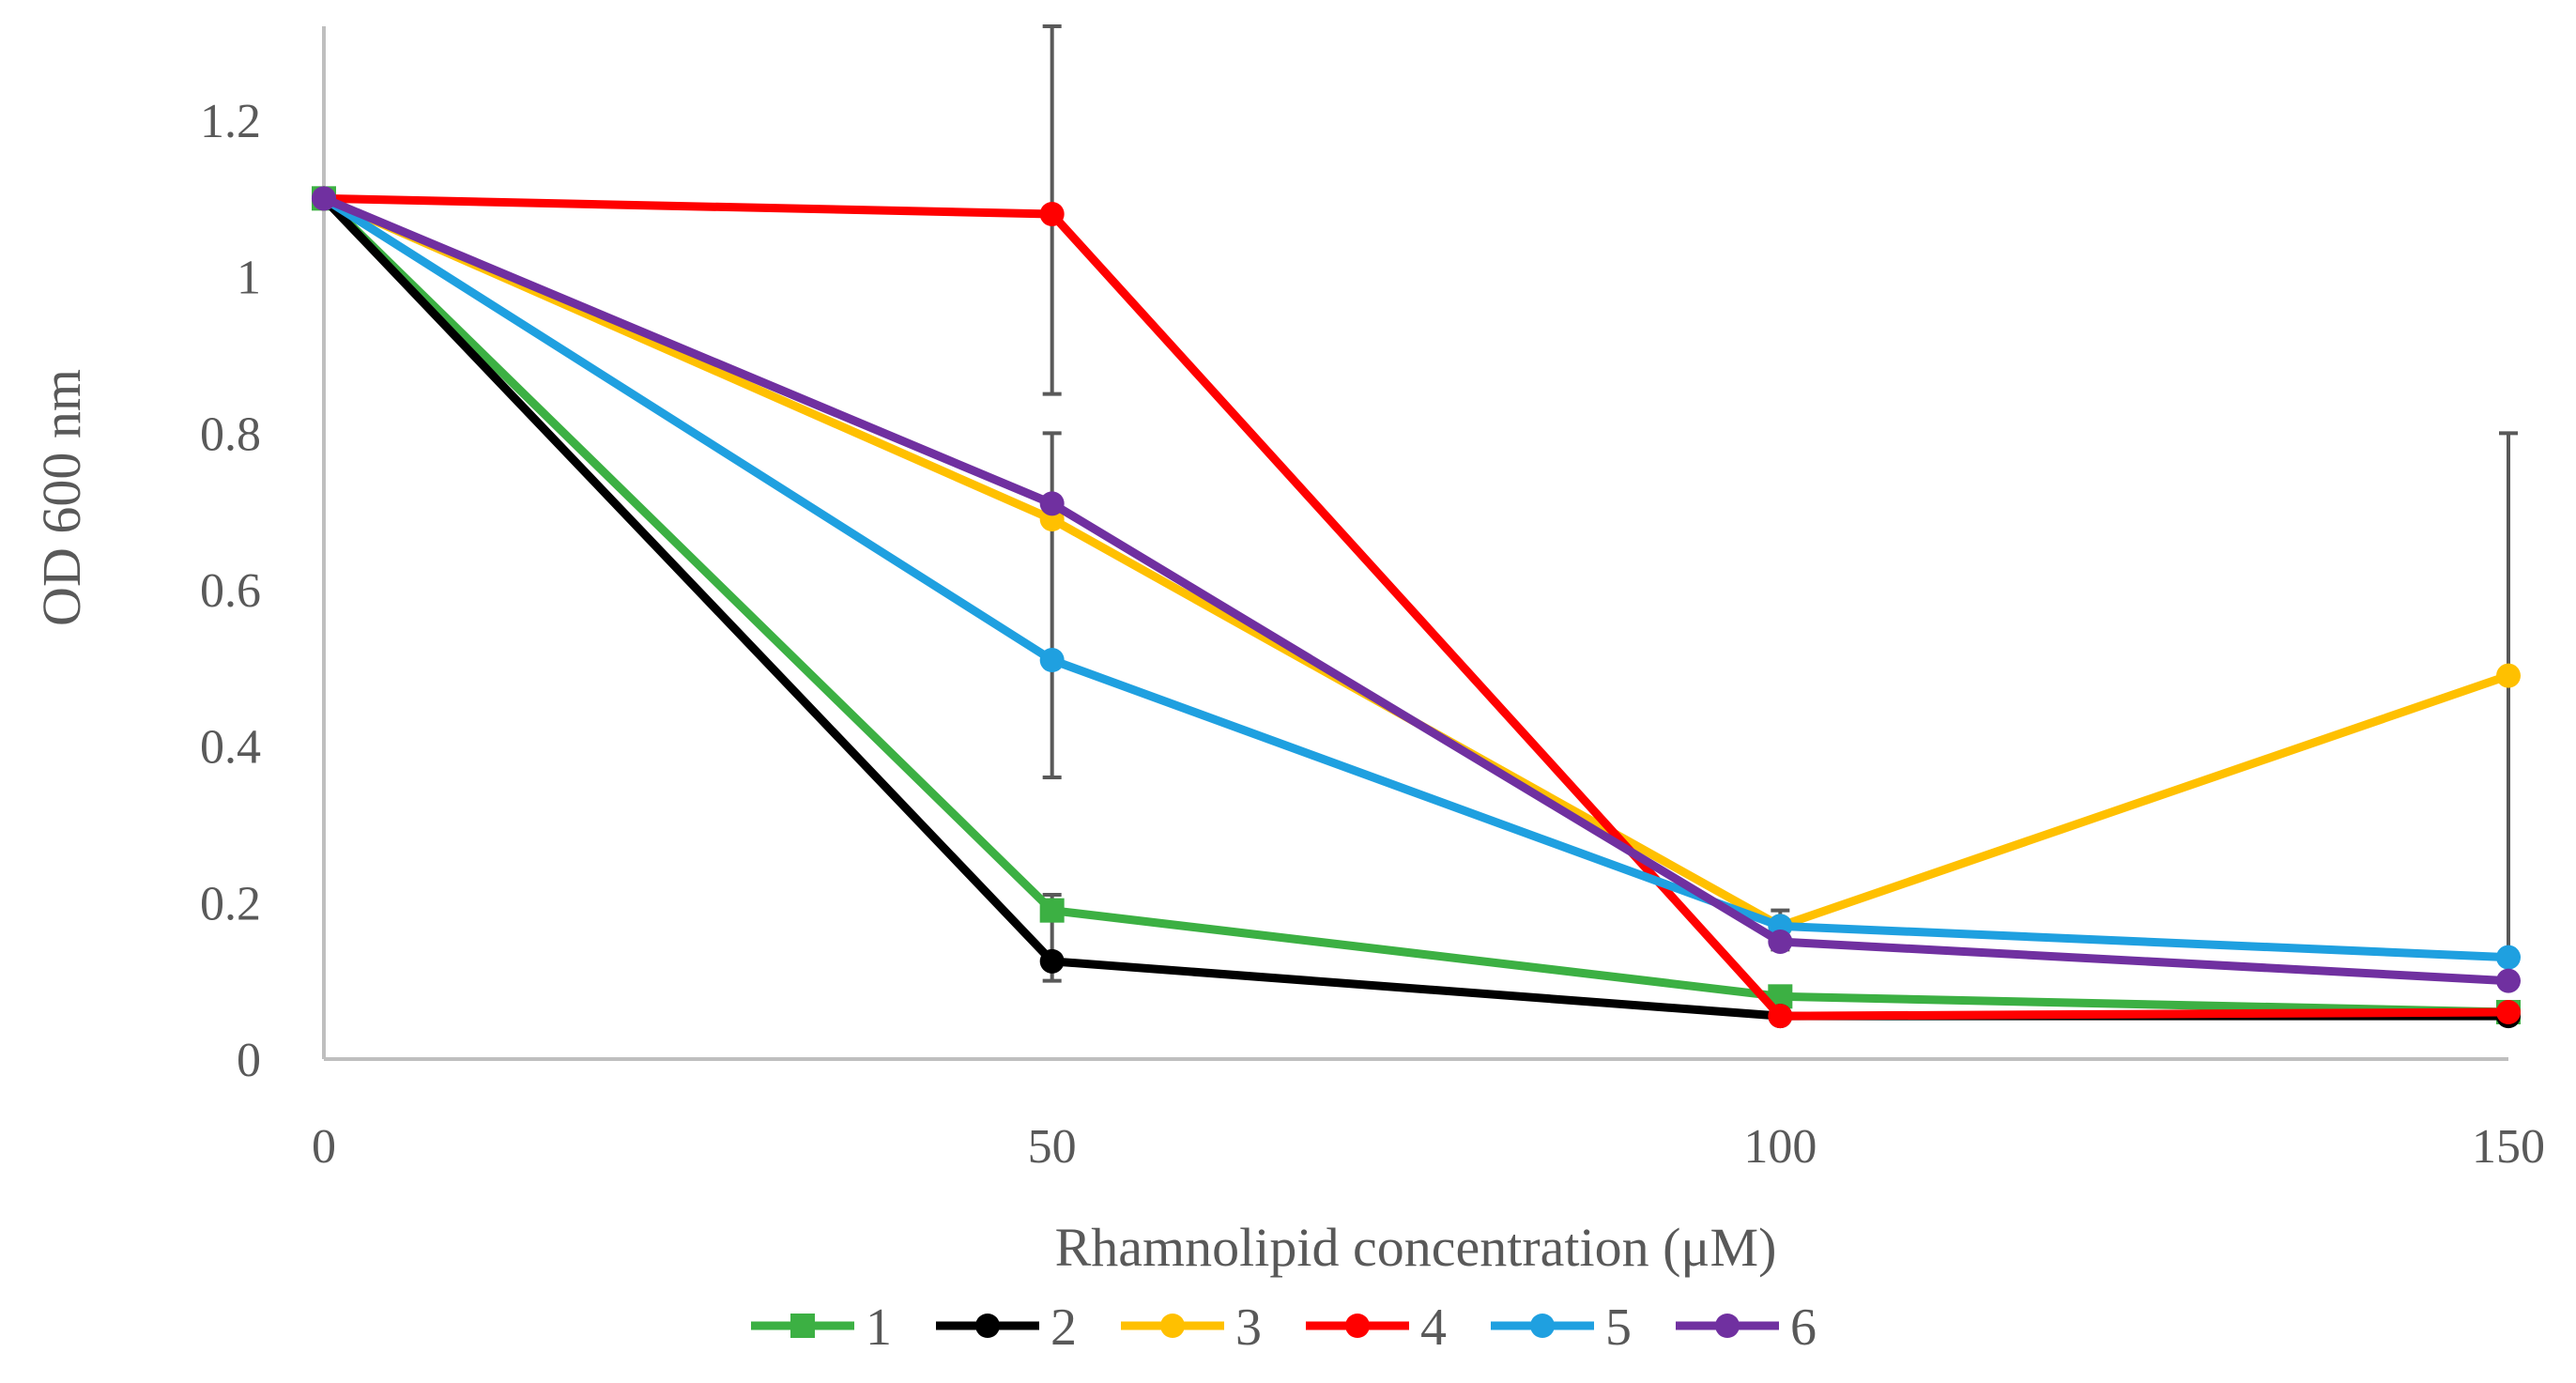 The image size is (2576, 1383). Describe the element at coordinates (324, 1147) in the screenshot. I see `x-tick-label: 0` at that location.